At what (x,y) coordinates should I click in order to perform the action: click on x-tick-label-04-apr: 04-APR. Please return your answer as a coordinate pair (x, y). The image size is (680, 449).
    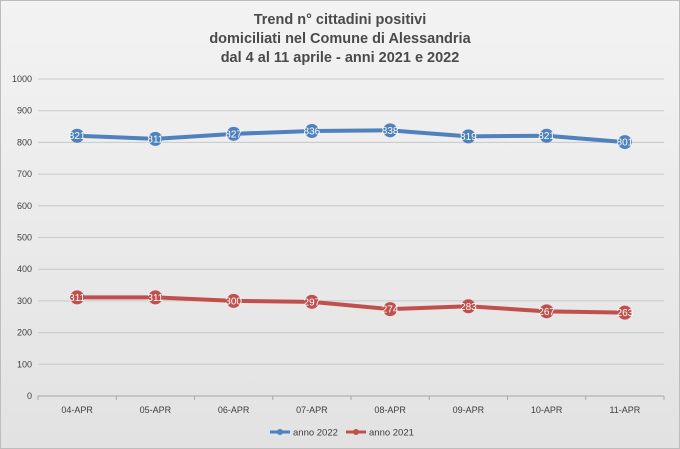
    Looking at the image, I should click on (77, 410).